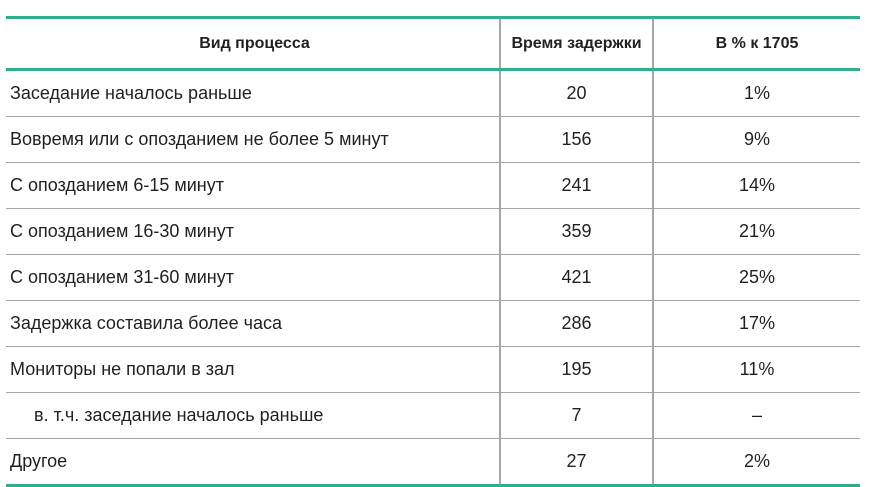 Image resolution: width=873 pixels, height=487 pixels. Describe the element at coordinates (576, 231) in the screenshot. I see `row-delay: 359` at that location.